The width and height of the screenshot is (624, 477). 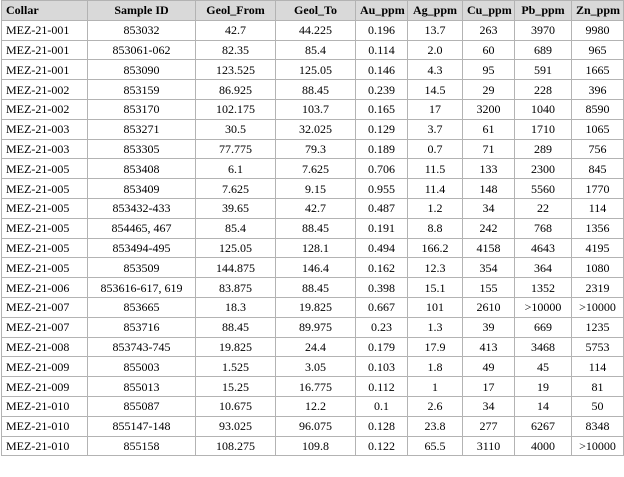 What do you see at coordinates (435, 70) in the screenshot?
I see `ag-ppm-cell: 4.3` at bounding box center [435, 70].